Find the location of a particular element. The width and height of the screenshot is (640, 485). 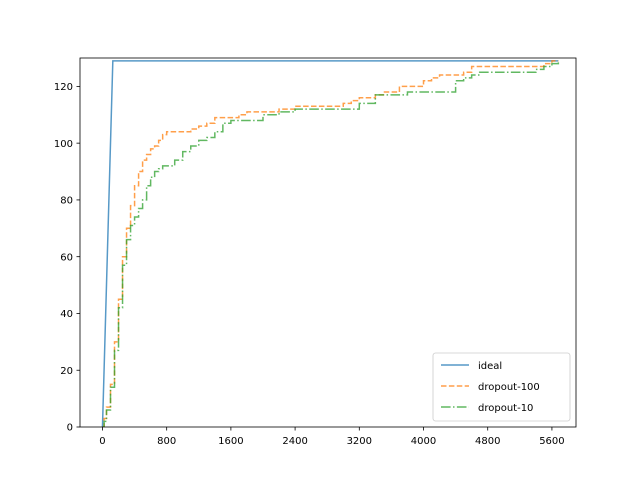

legend: ideal dropout-100 dropout-10 is located at coordinates (501, 387).